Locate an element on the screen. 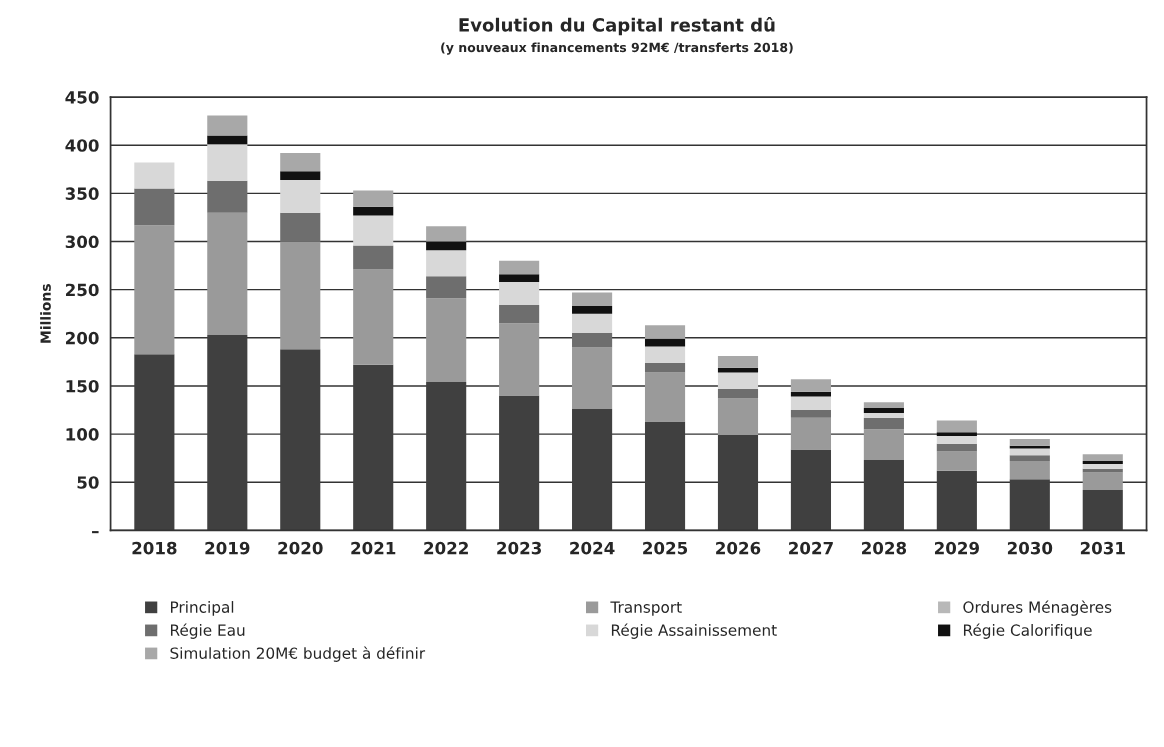 The image size is (1164, 747). legend-label: Régie Assainissement is located at coordinates (694, 631).